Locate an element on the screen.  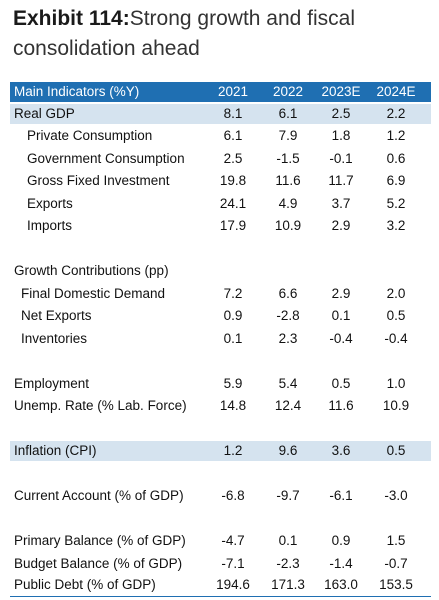
table-row-imports: Imports 17.9 10.9 2.9 3.2 is located at coordinates (220, 226).